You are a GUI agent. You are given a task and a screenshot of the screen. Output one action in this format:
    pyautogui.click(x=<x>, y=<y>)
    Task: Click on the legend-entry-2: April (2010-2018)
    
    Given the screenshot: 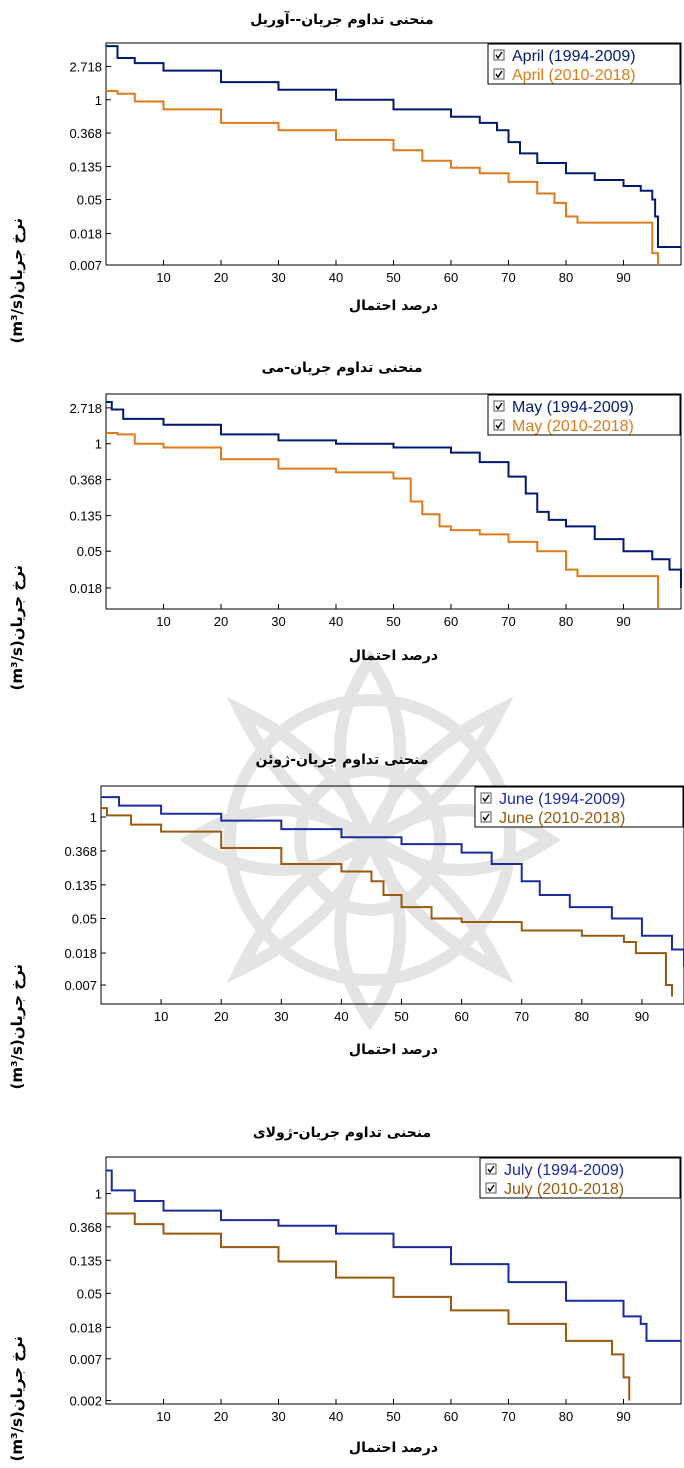 What is the action you would take?
    pyautogui.click(x=574, y=75)
    